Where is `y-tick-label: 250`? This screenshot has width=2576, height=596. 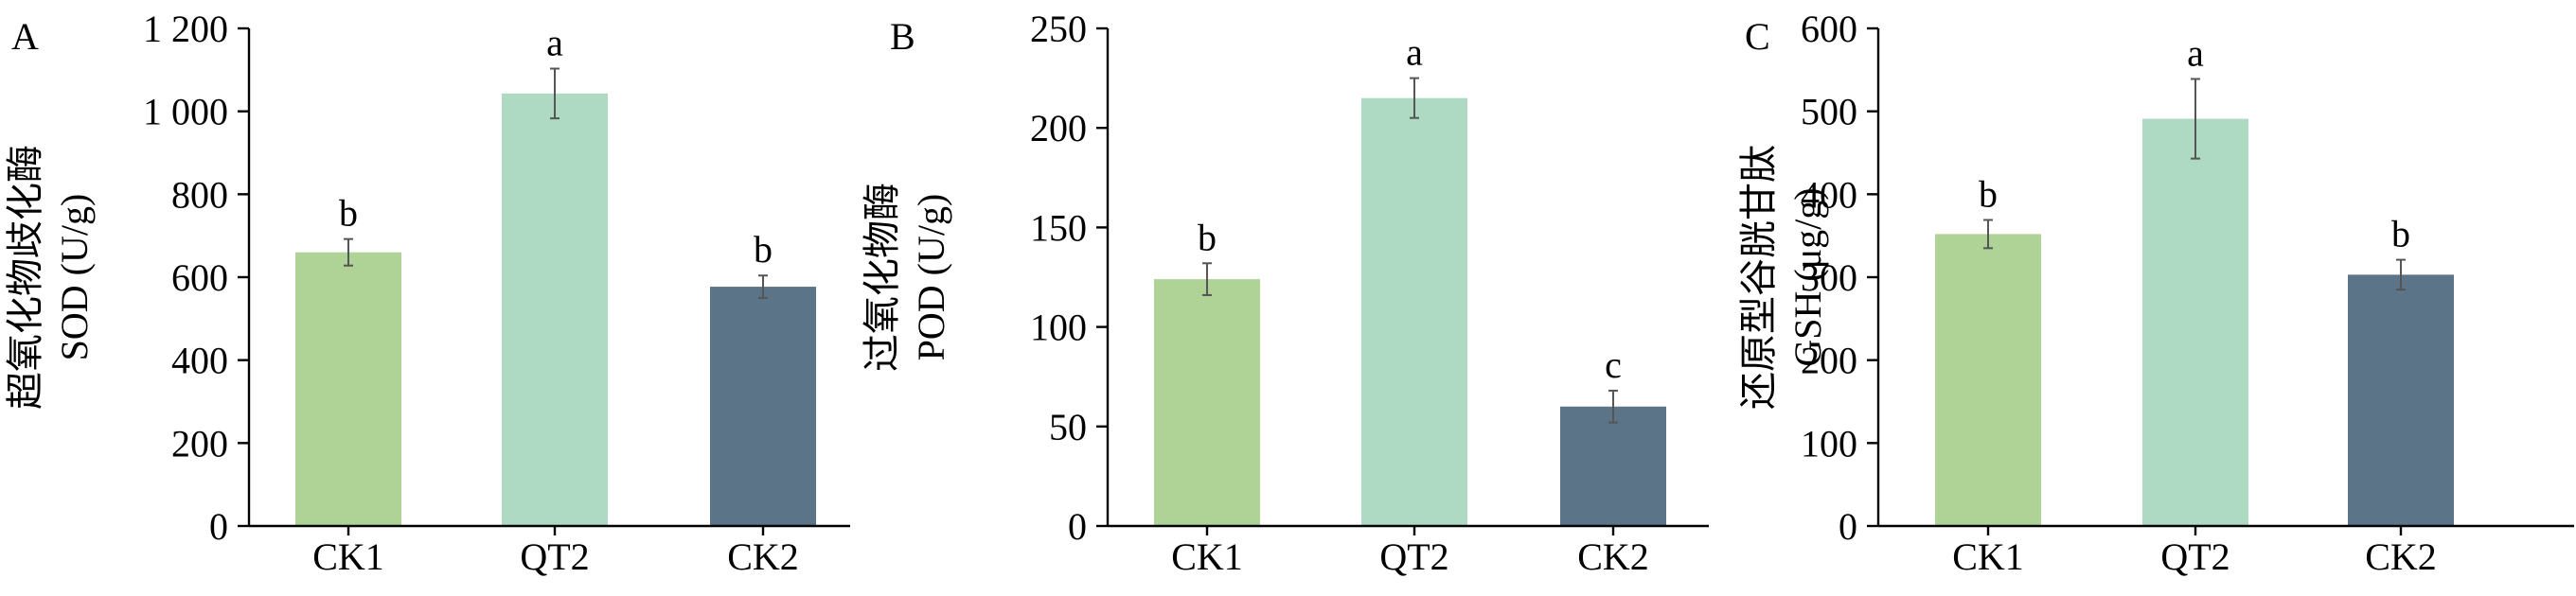
y-tick-label: 250 is located at coordinates (1058, 29).